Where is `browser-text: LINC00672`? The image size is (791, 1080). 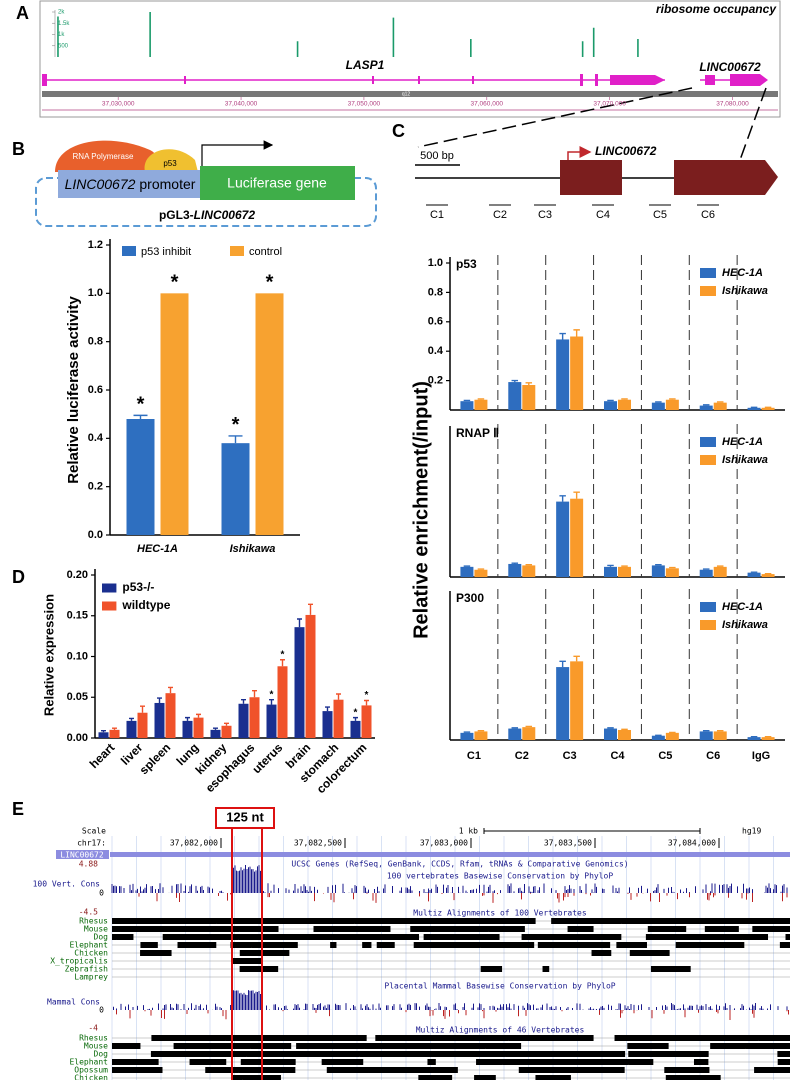 browser-text: LINC00672 is located at coordinates (82, 855).